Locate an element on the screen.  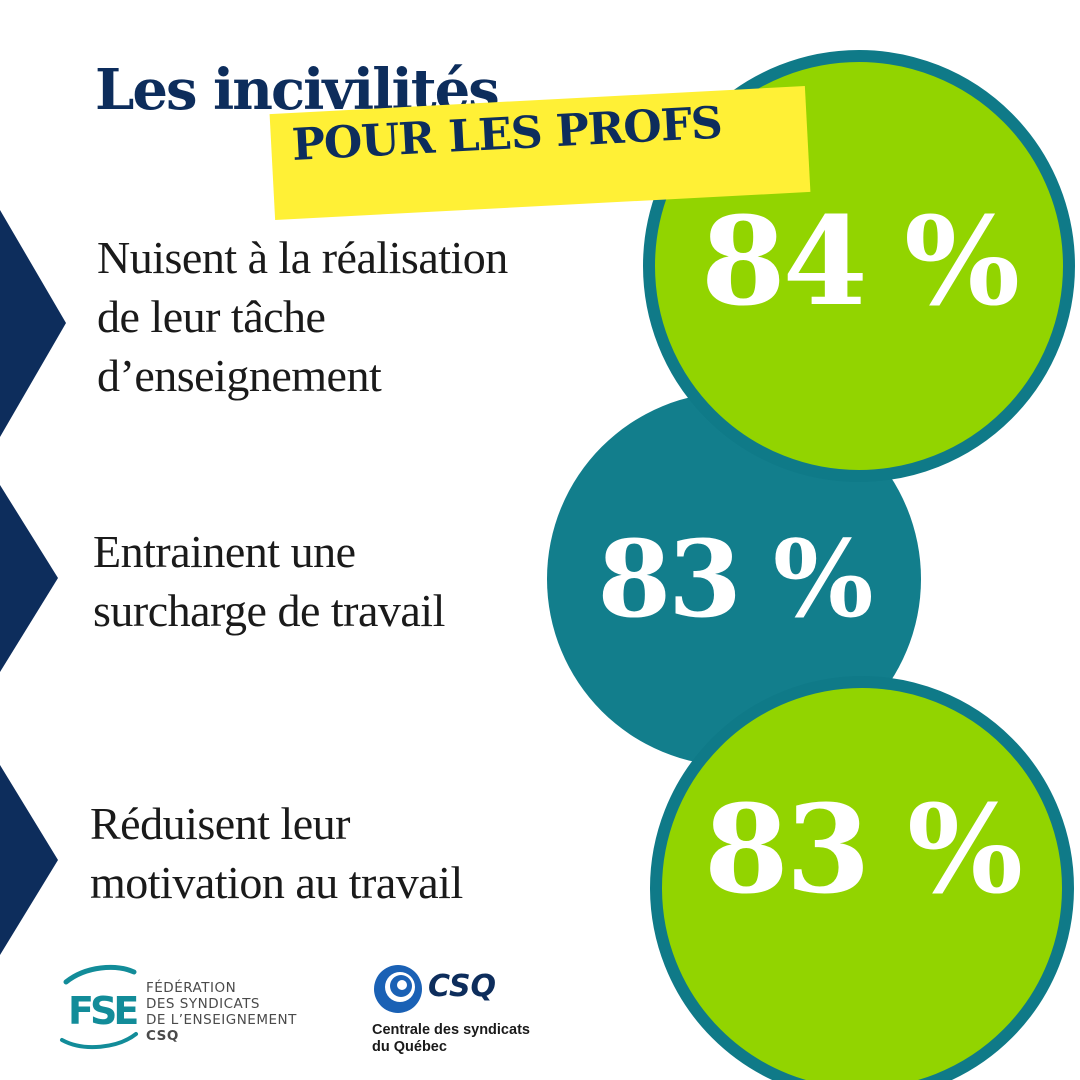
fse-sub: CSQ is located at coordinates (162, 1036).